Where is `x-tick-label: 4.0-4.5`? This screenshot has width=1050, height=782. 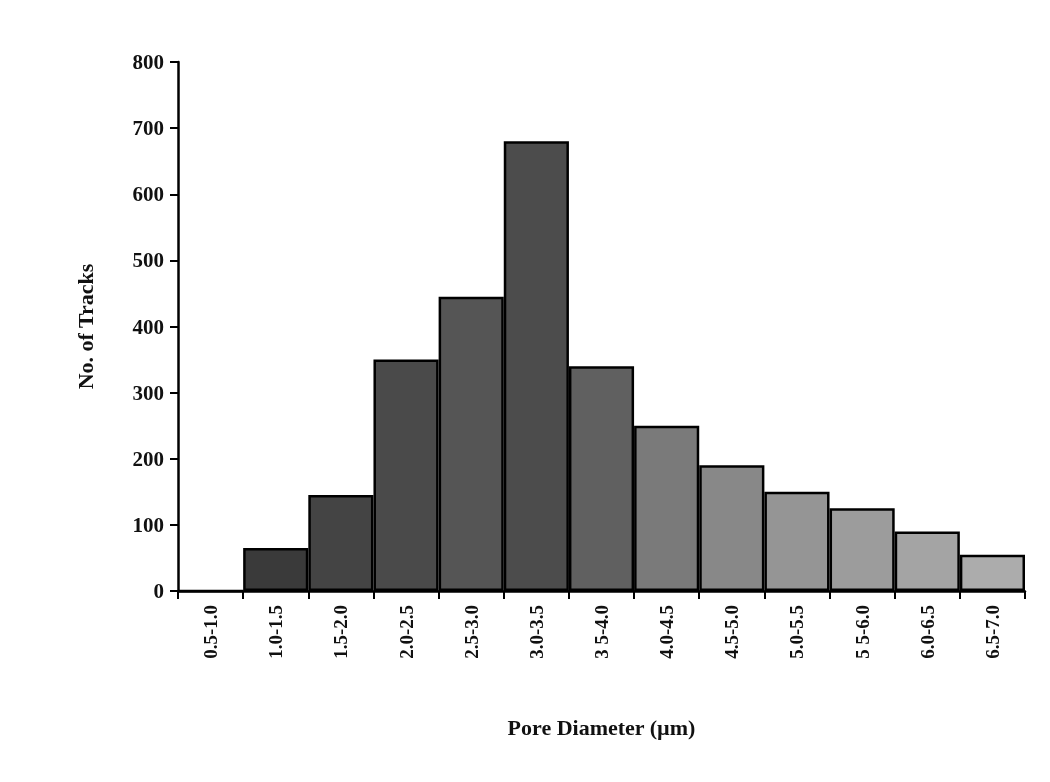 x-tick-label: 4.0-4.5 is located at coordinates (667, 632).